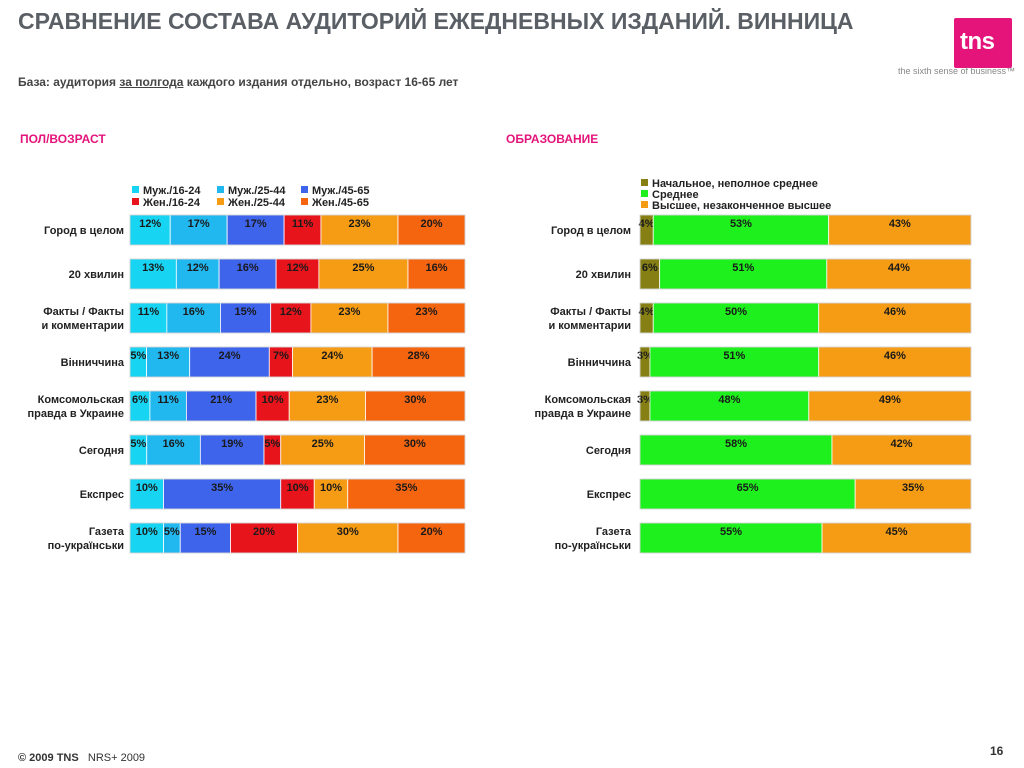 The width and height of the screenshot is (1024, 768). What do you see at coordinates (729, 184) in the screenshot?
I see `legend-item: Начальное, неполное среднее` at bounding box center [729, 184].